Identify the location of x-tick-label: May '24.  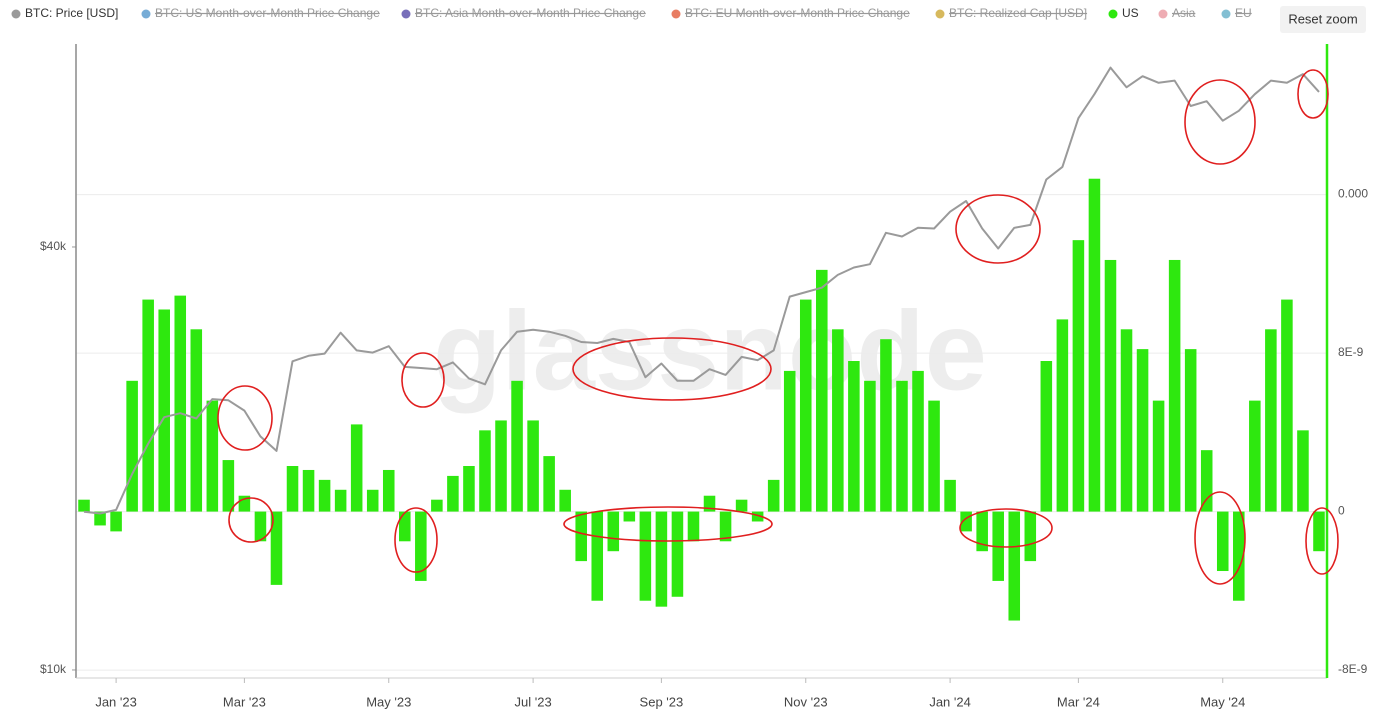
(1222, 701).